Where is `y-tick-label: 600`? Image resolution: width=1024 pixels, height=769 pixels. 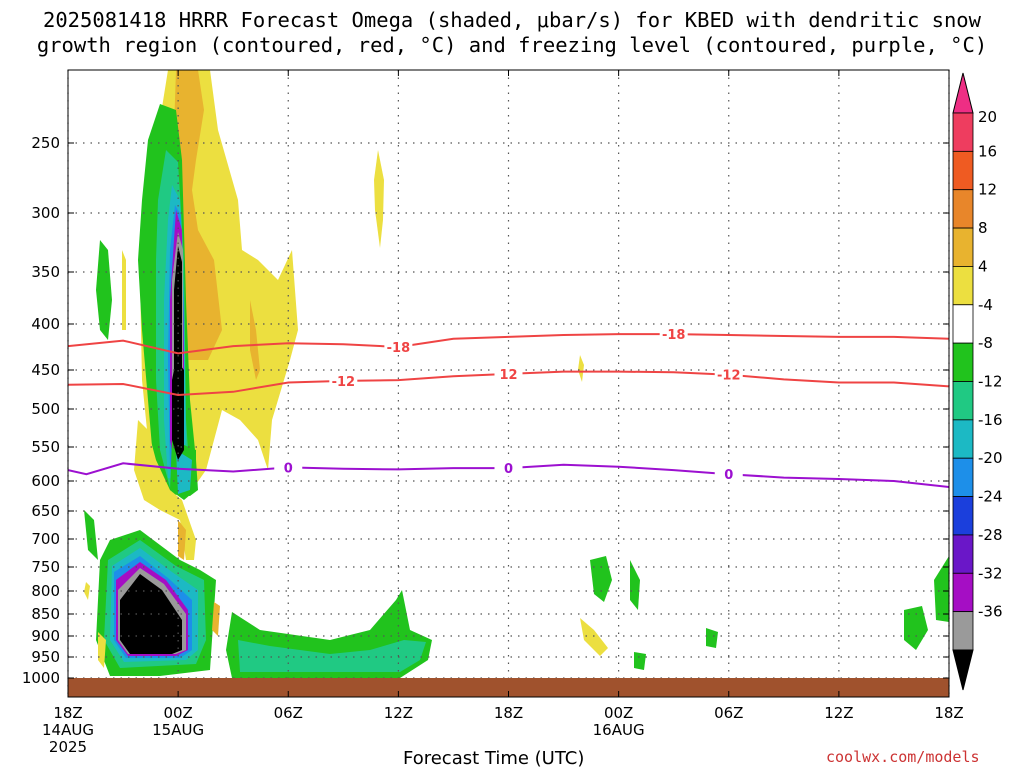
y-tick-label: 600 is located at coordinates (45, 481).